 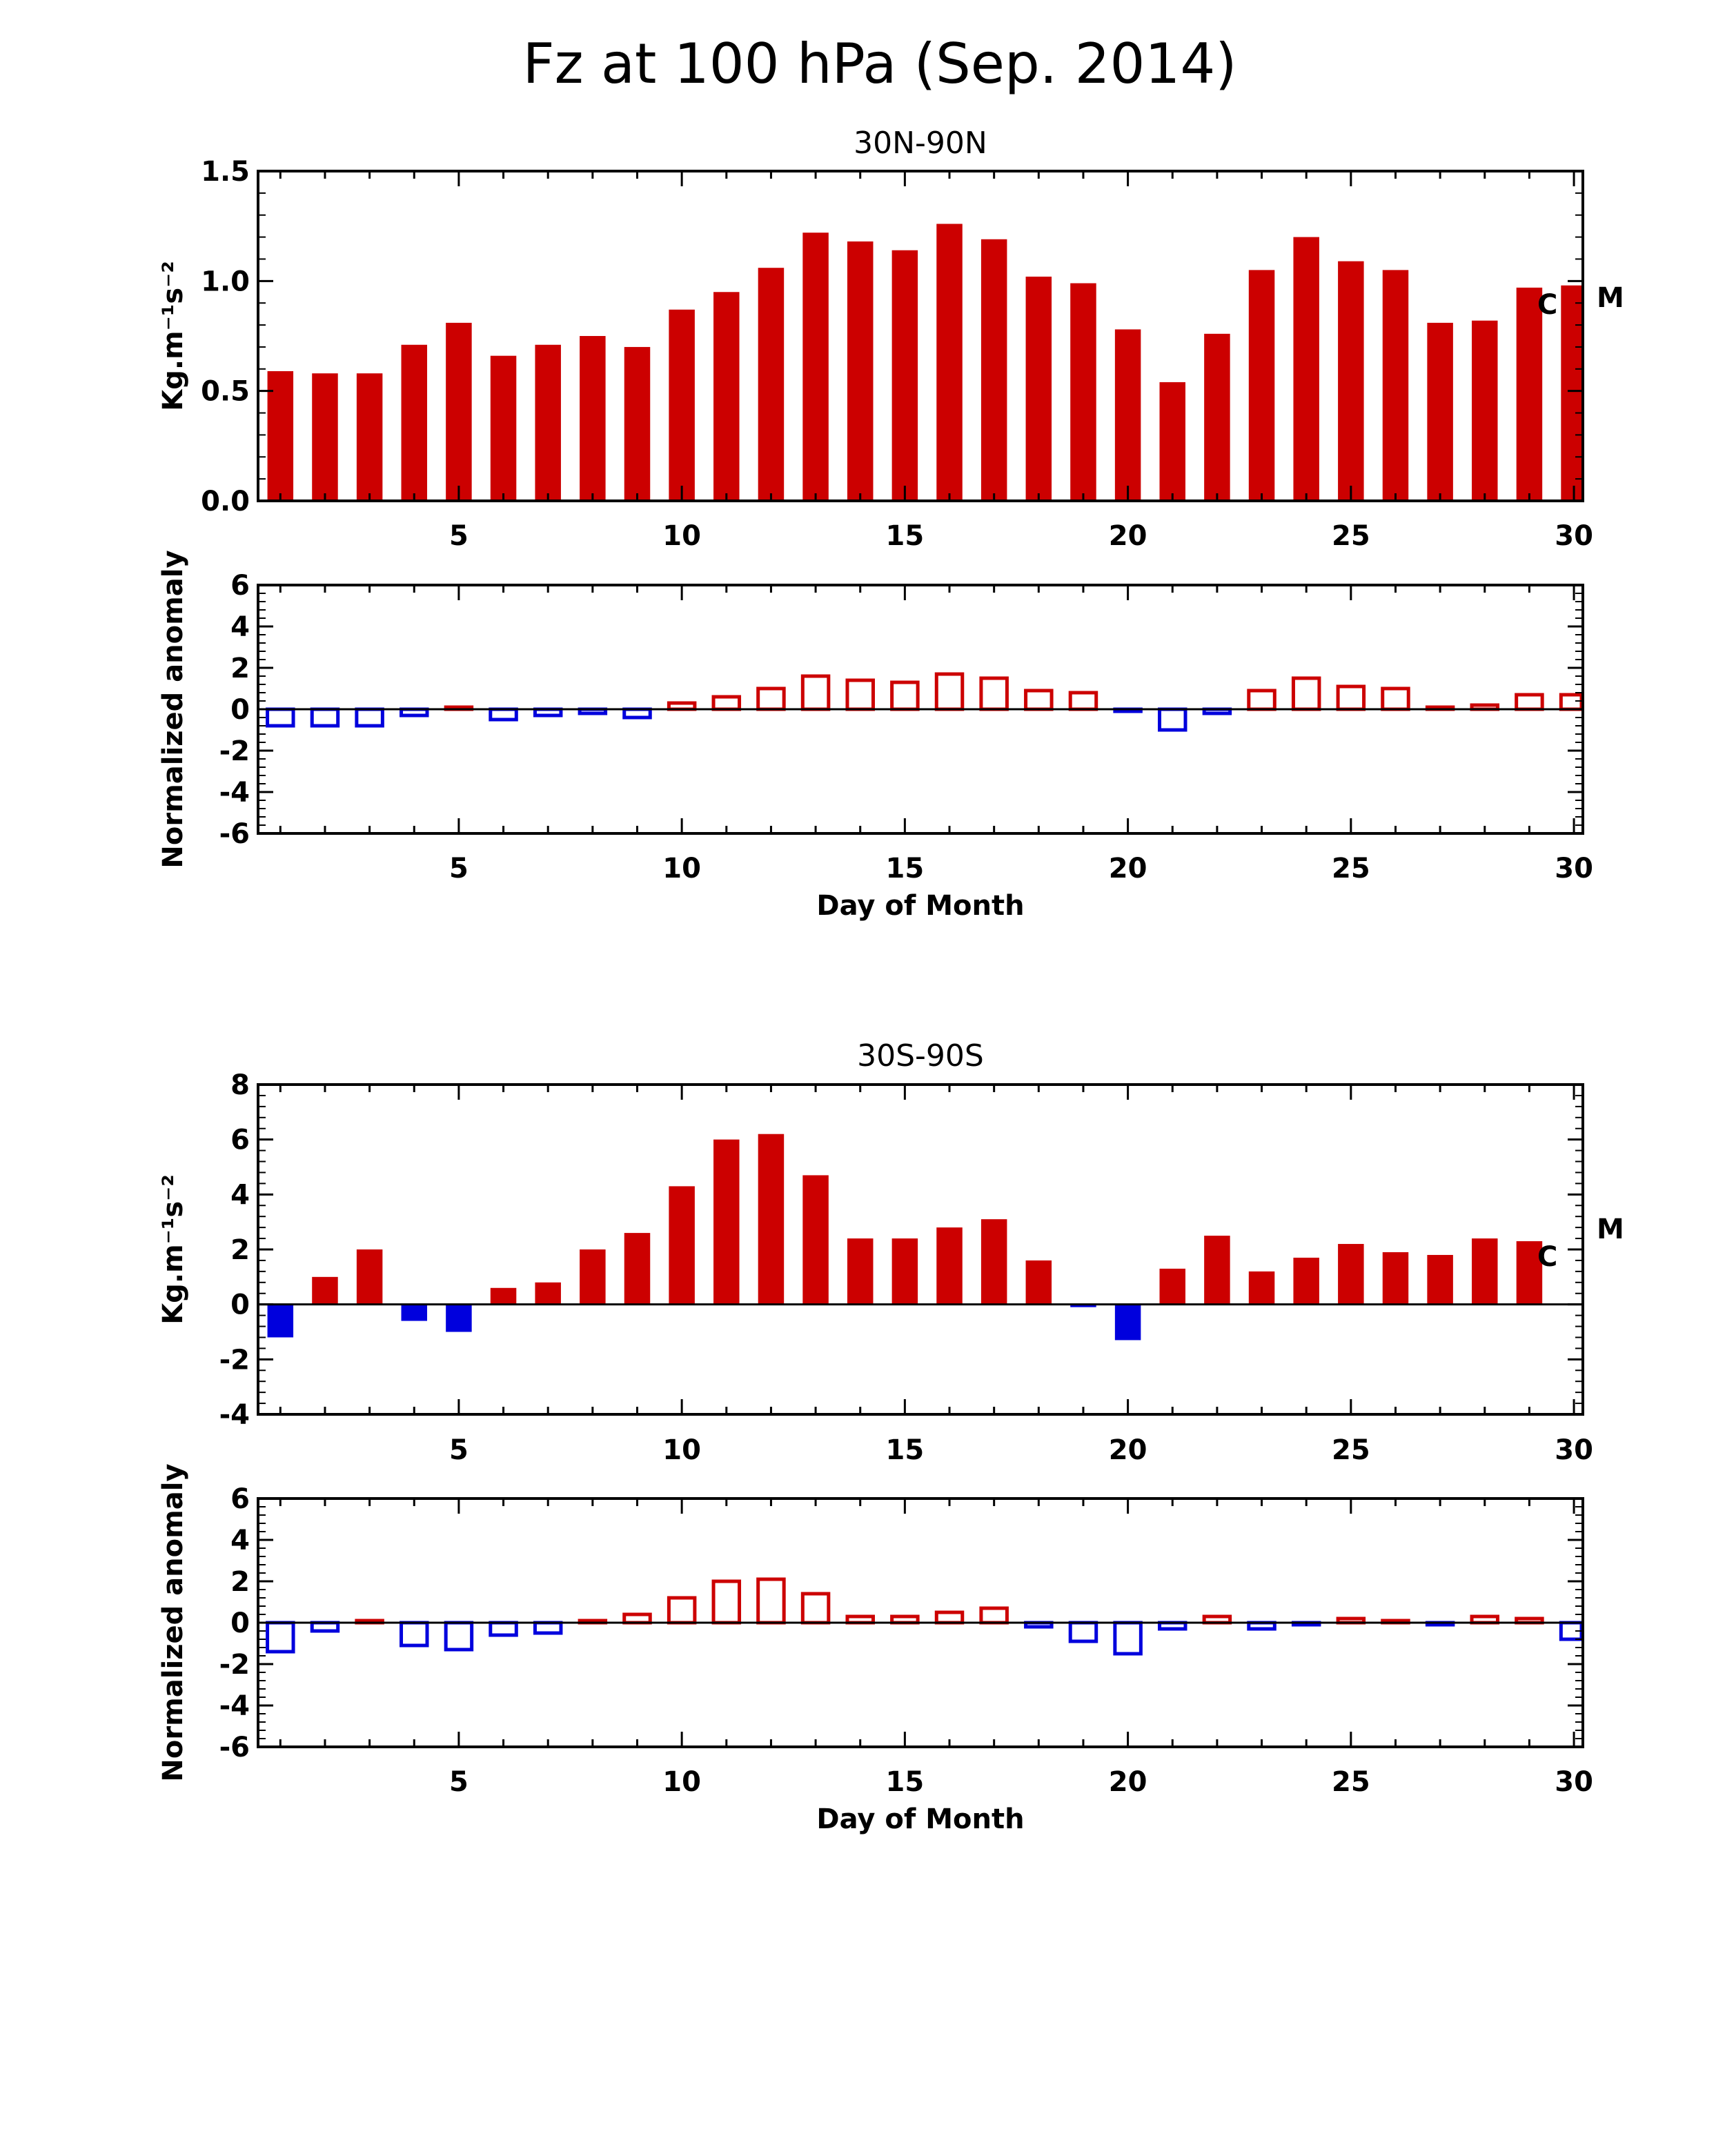 I want to click on y-tick-label: 1.5, so click(x=225, y=172).